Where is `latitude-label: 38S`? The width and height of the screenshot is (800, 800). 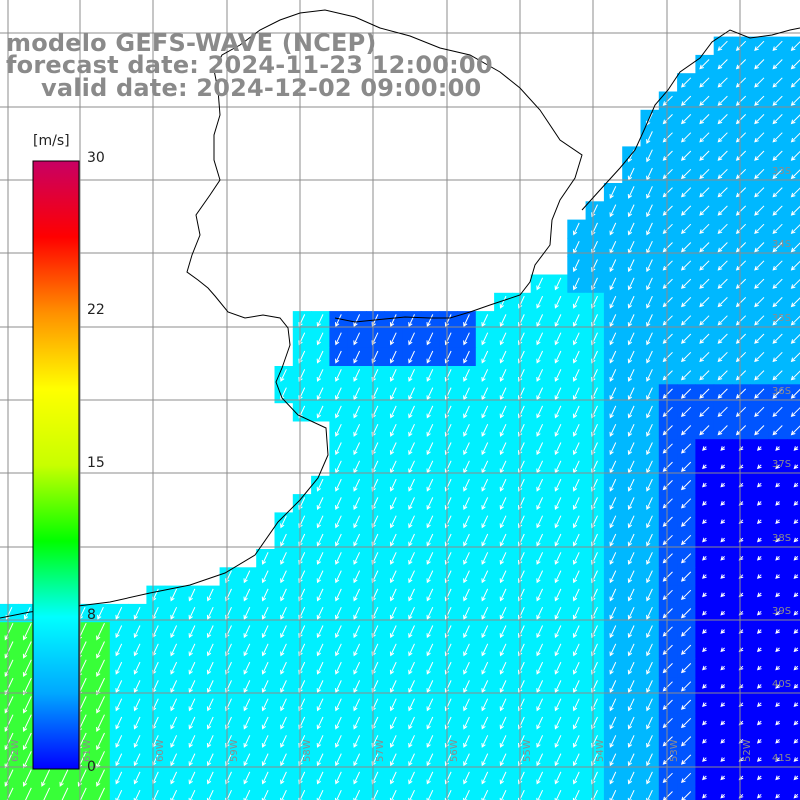 latitude-label: 38S is located at coordinates (781, 538).